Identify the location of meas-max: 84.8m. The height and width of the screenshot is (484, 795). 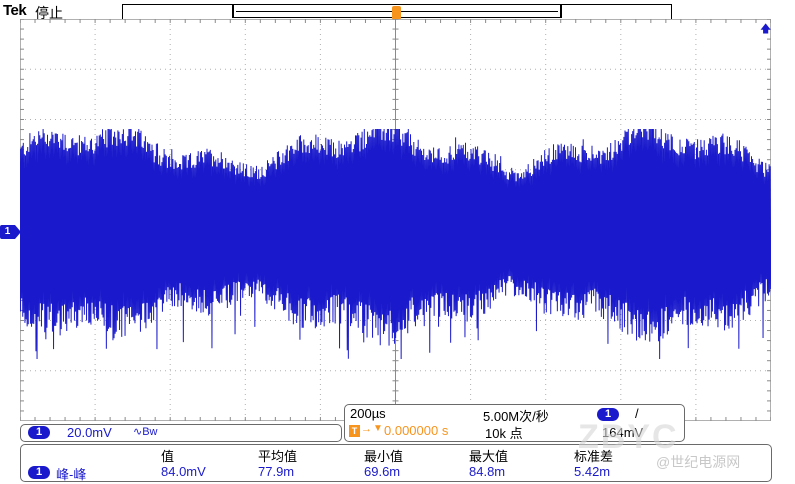
(487, 471).